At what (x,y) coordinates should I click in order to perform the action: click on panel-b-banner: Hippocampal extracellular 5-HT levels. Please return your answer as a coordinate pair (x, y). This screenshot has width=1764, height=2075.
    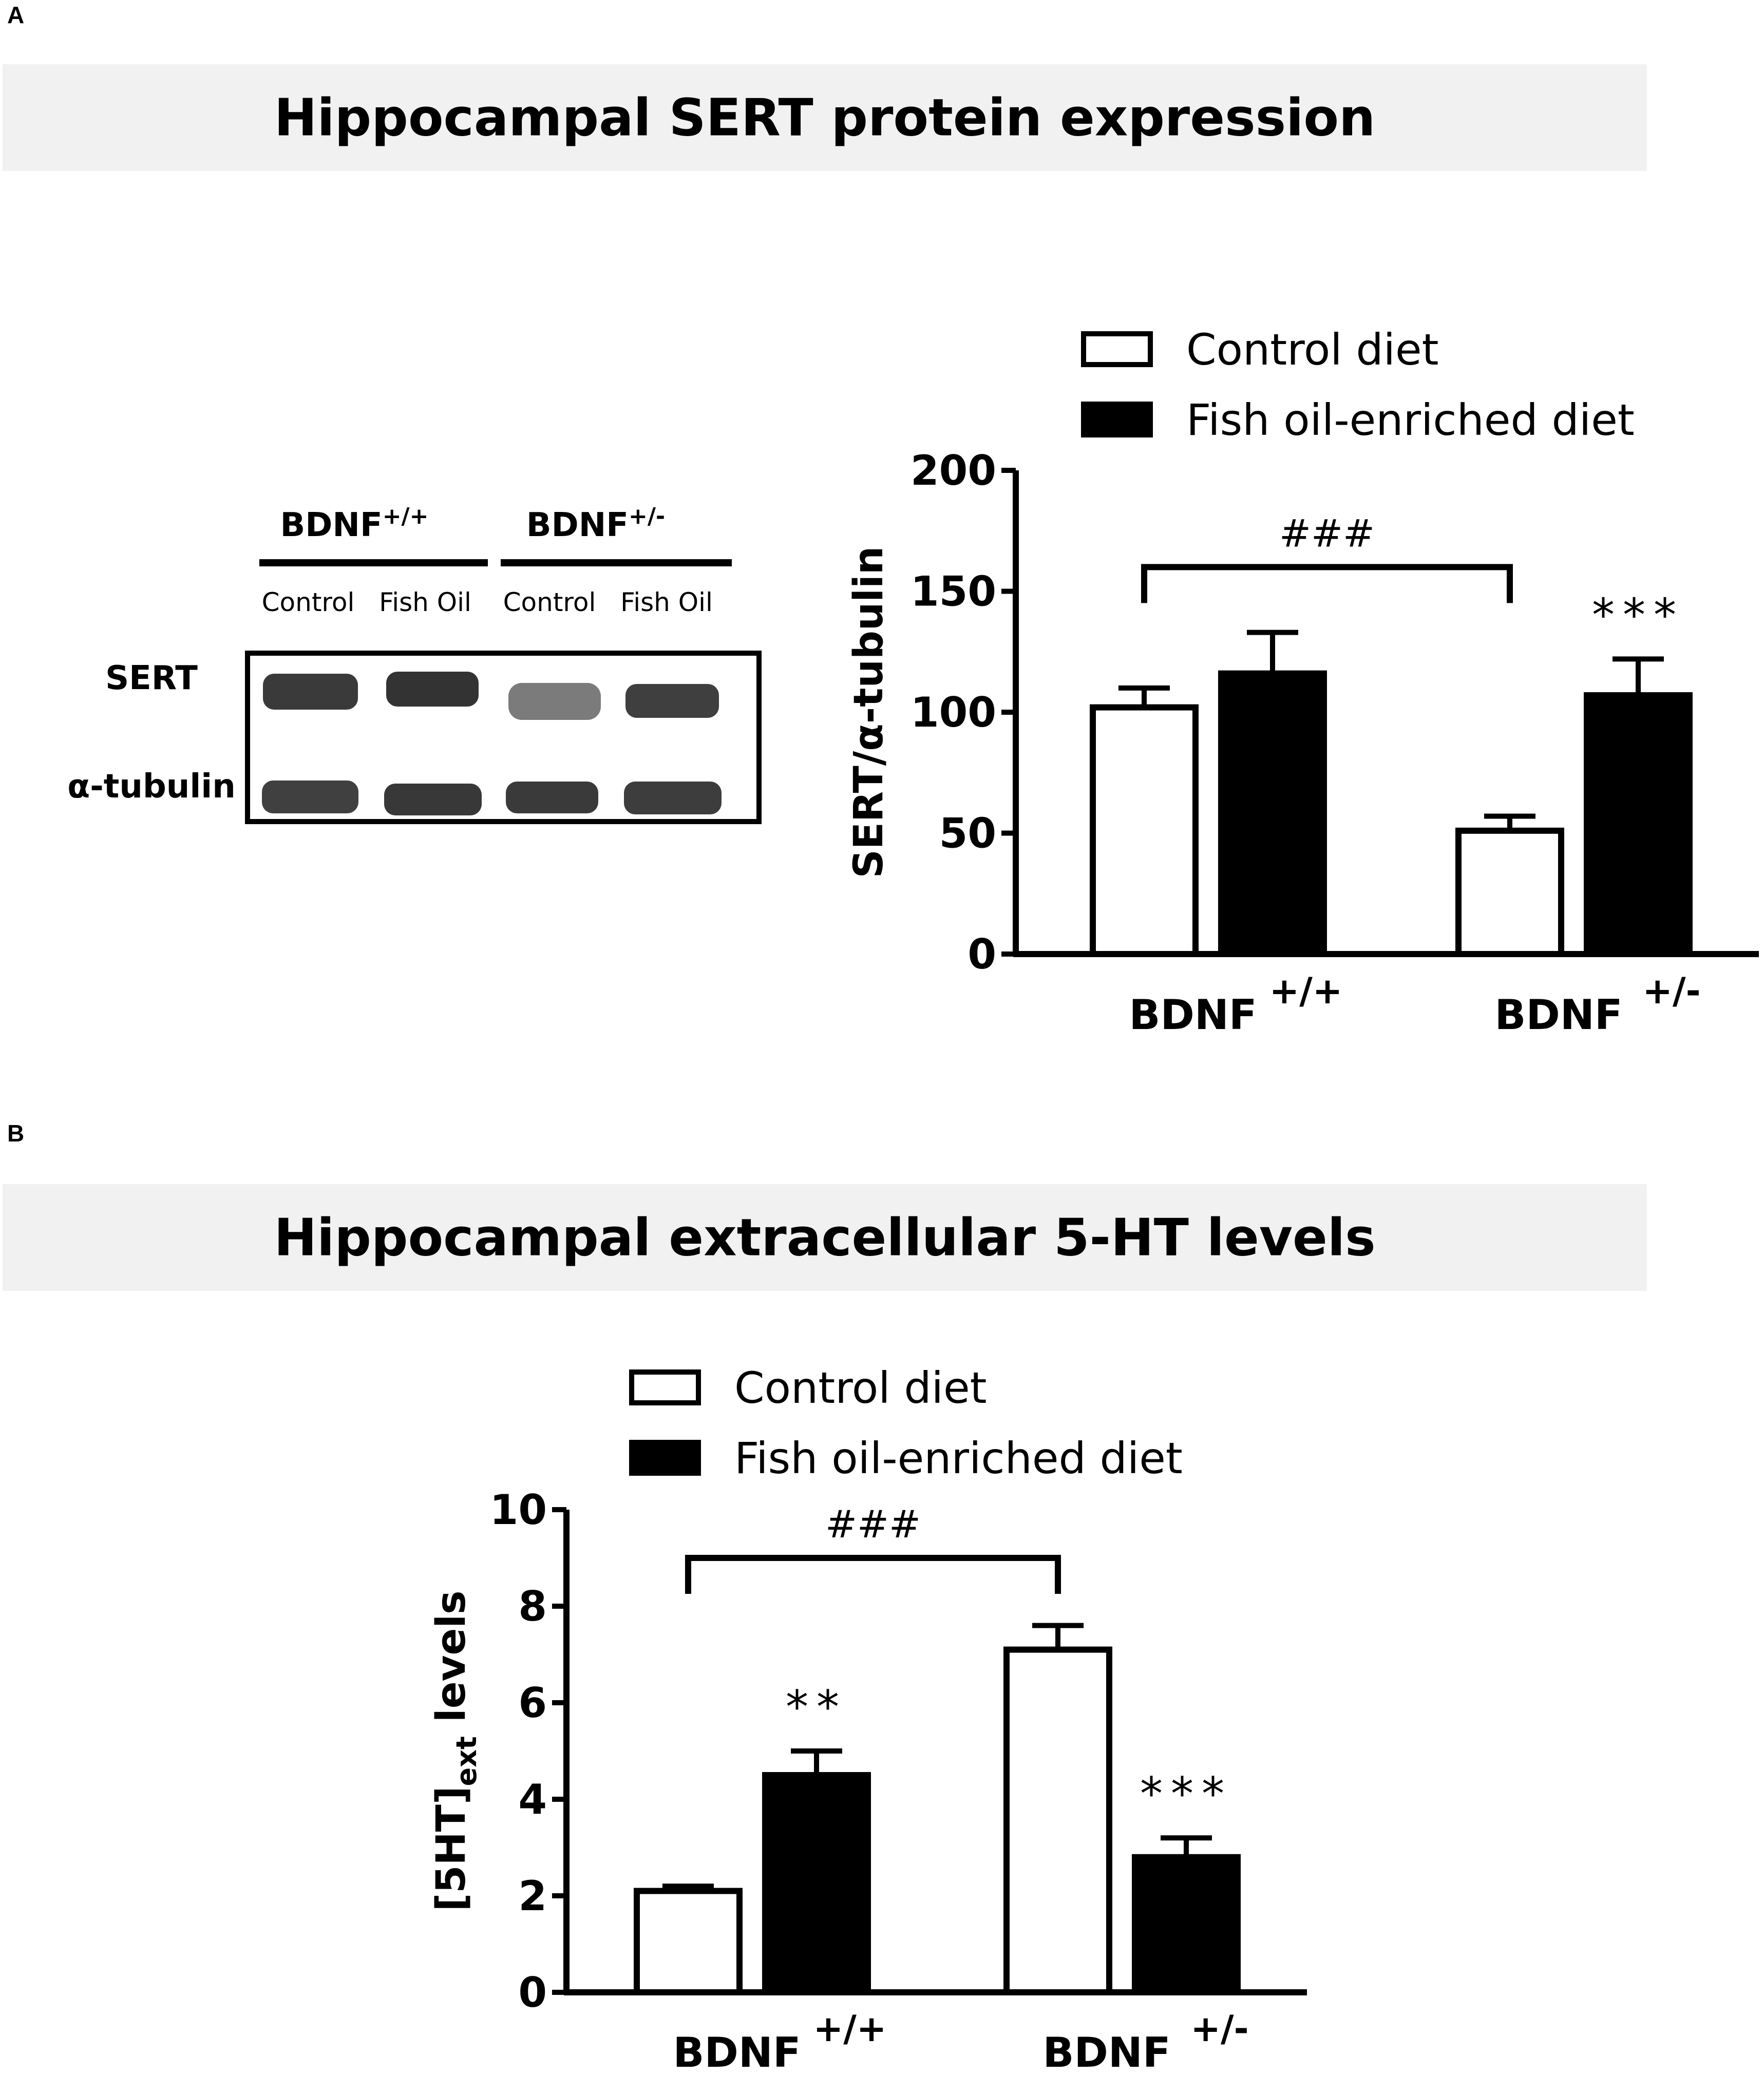
    Looking at the image, I should click on (825, 1237).